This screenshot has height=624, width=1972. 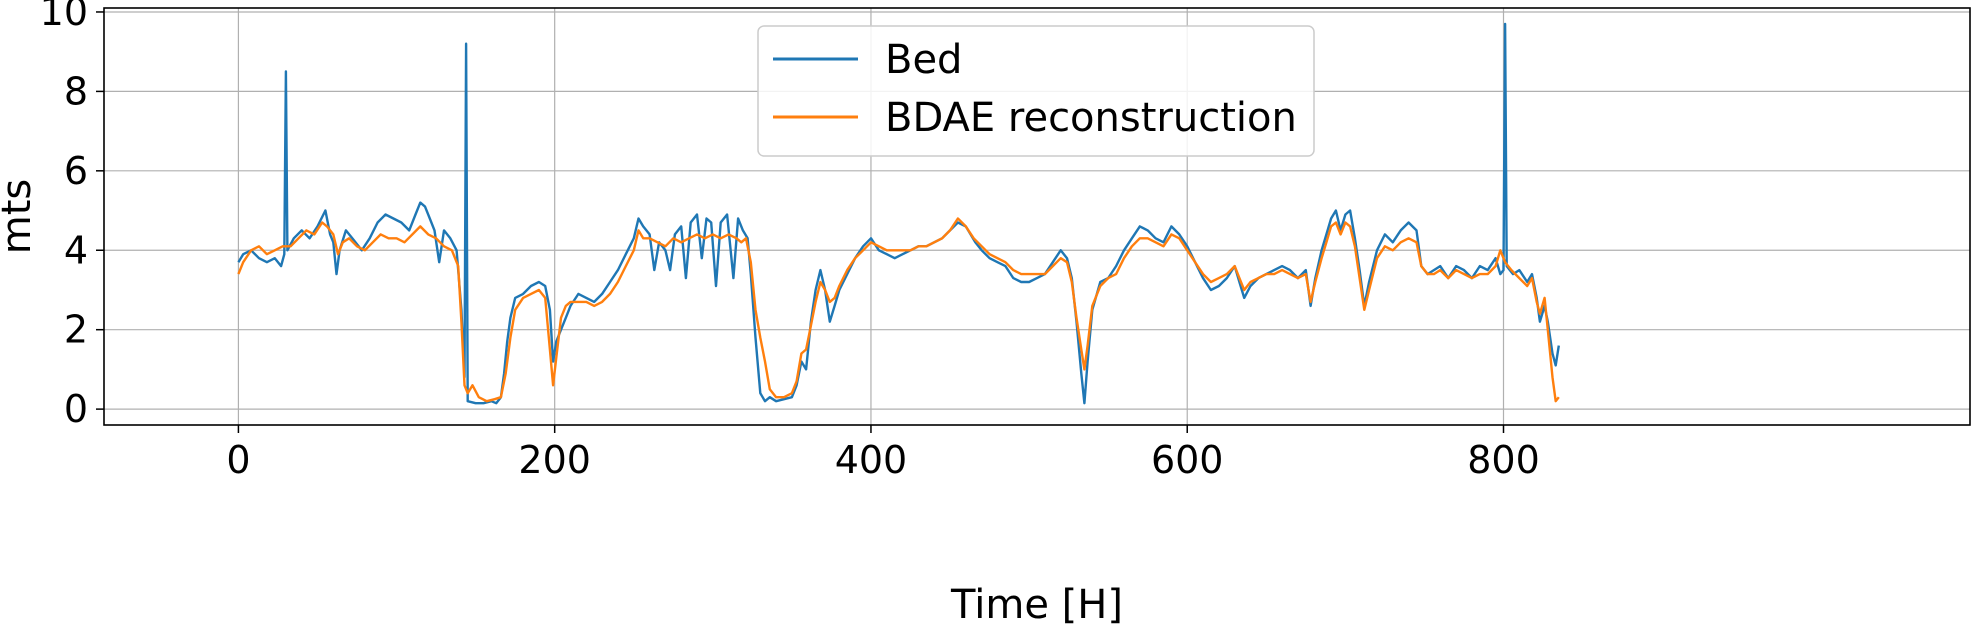 I want to click on x-tick-label: 800, so click(x=1503, y=460).